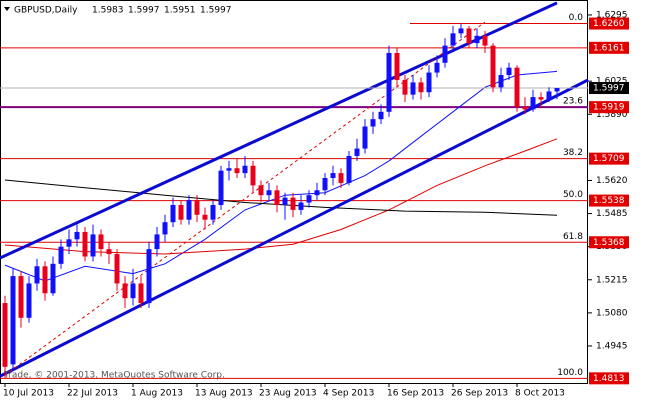 This screenshot has width=650, height=400. I want to click on menu-arrow, so click(7, 9).